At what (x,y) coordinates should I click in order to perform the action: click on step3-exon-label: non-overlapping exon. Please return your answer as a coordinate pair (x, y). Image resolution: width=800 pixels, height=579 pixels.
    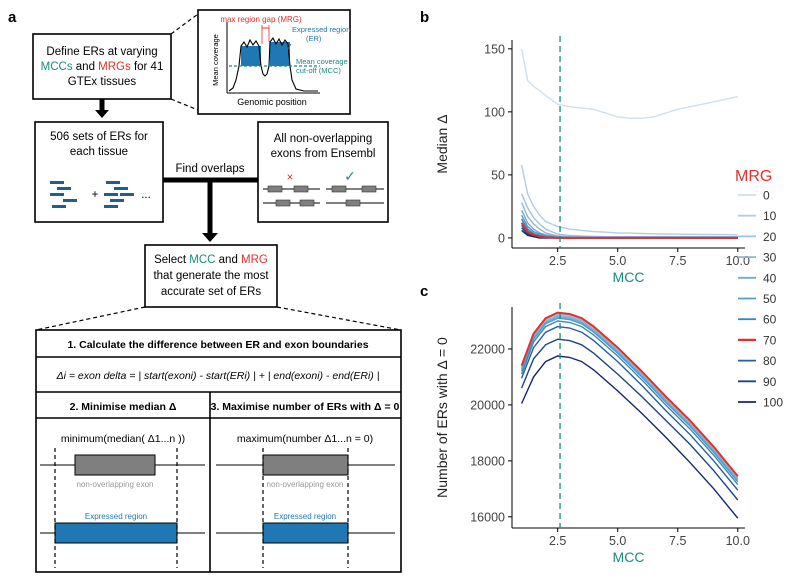
    Looking at the image, I should click on (305, 484).